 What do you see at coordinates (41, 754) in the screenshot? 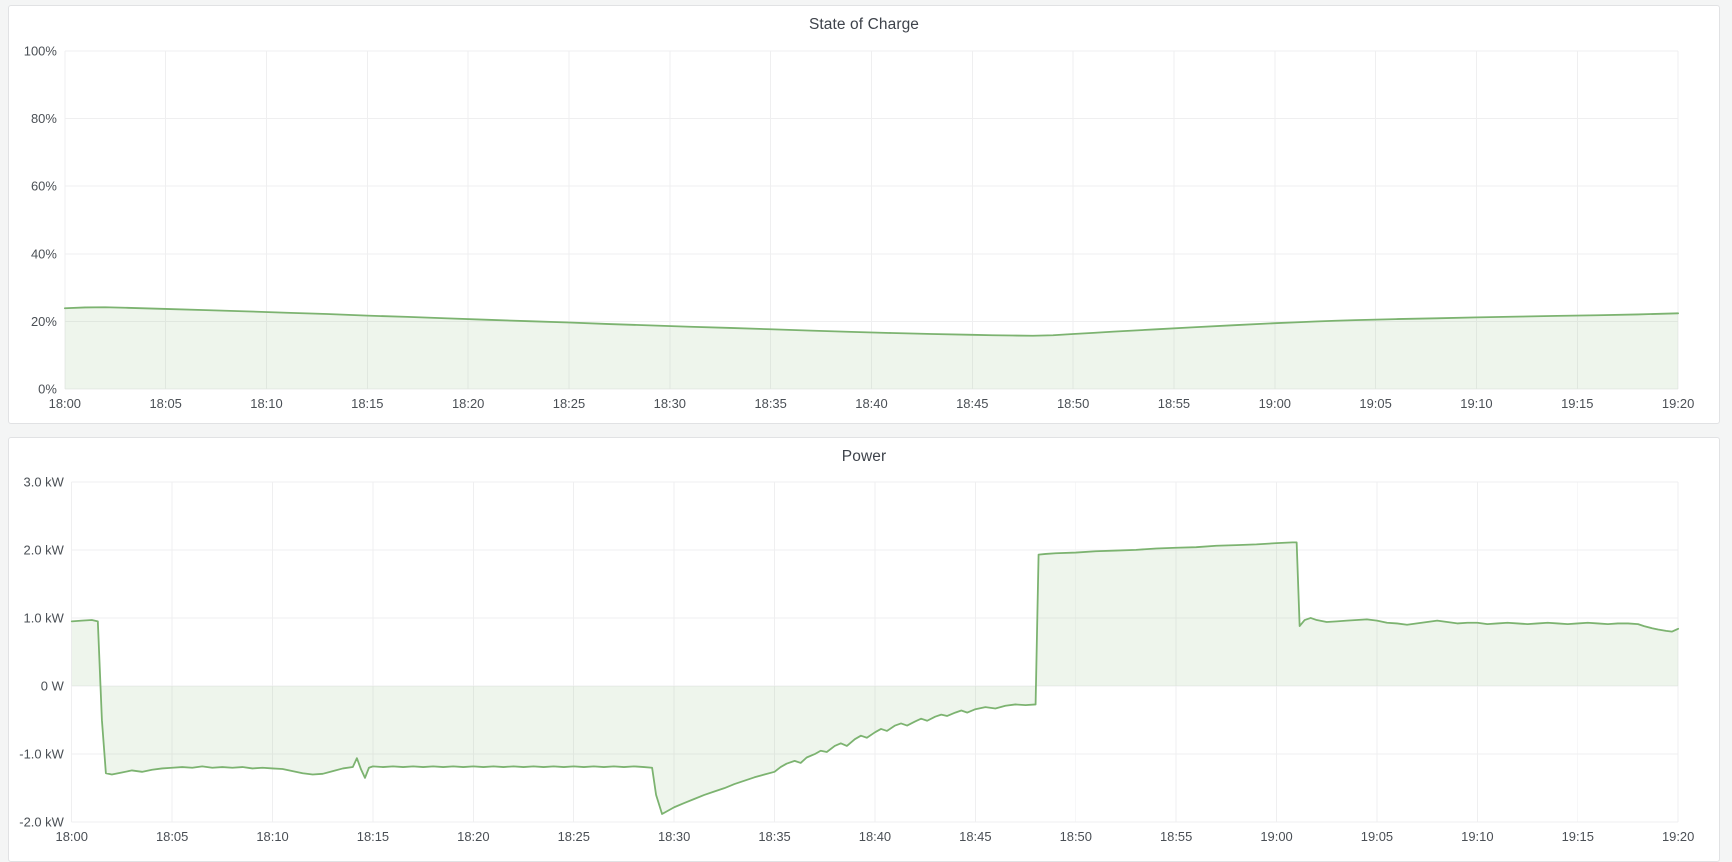
I see `y-tick-label: -1.0 kW` at bounding box center [41, 754].